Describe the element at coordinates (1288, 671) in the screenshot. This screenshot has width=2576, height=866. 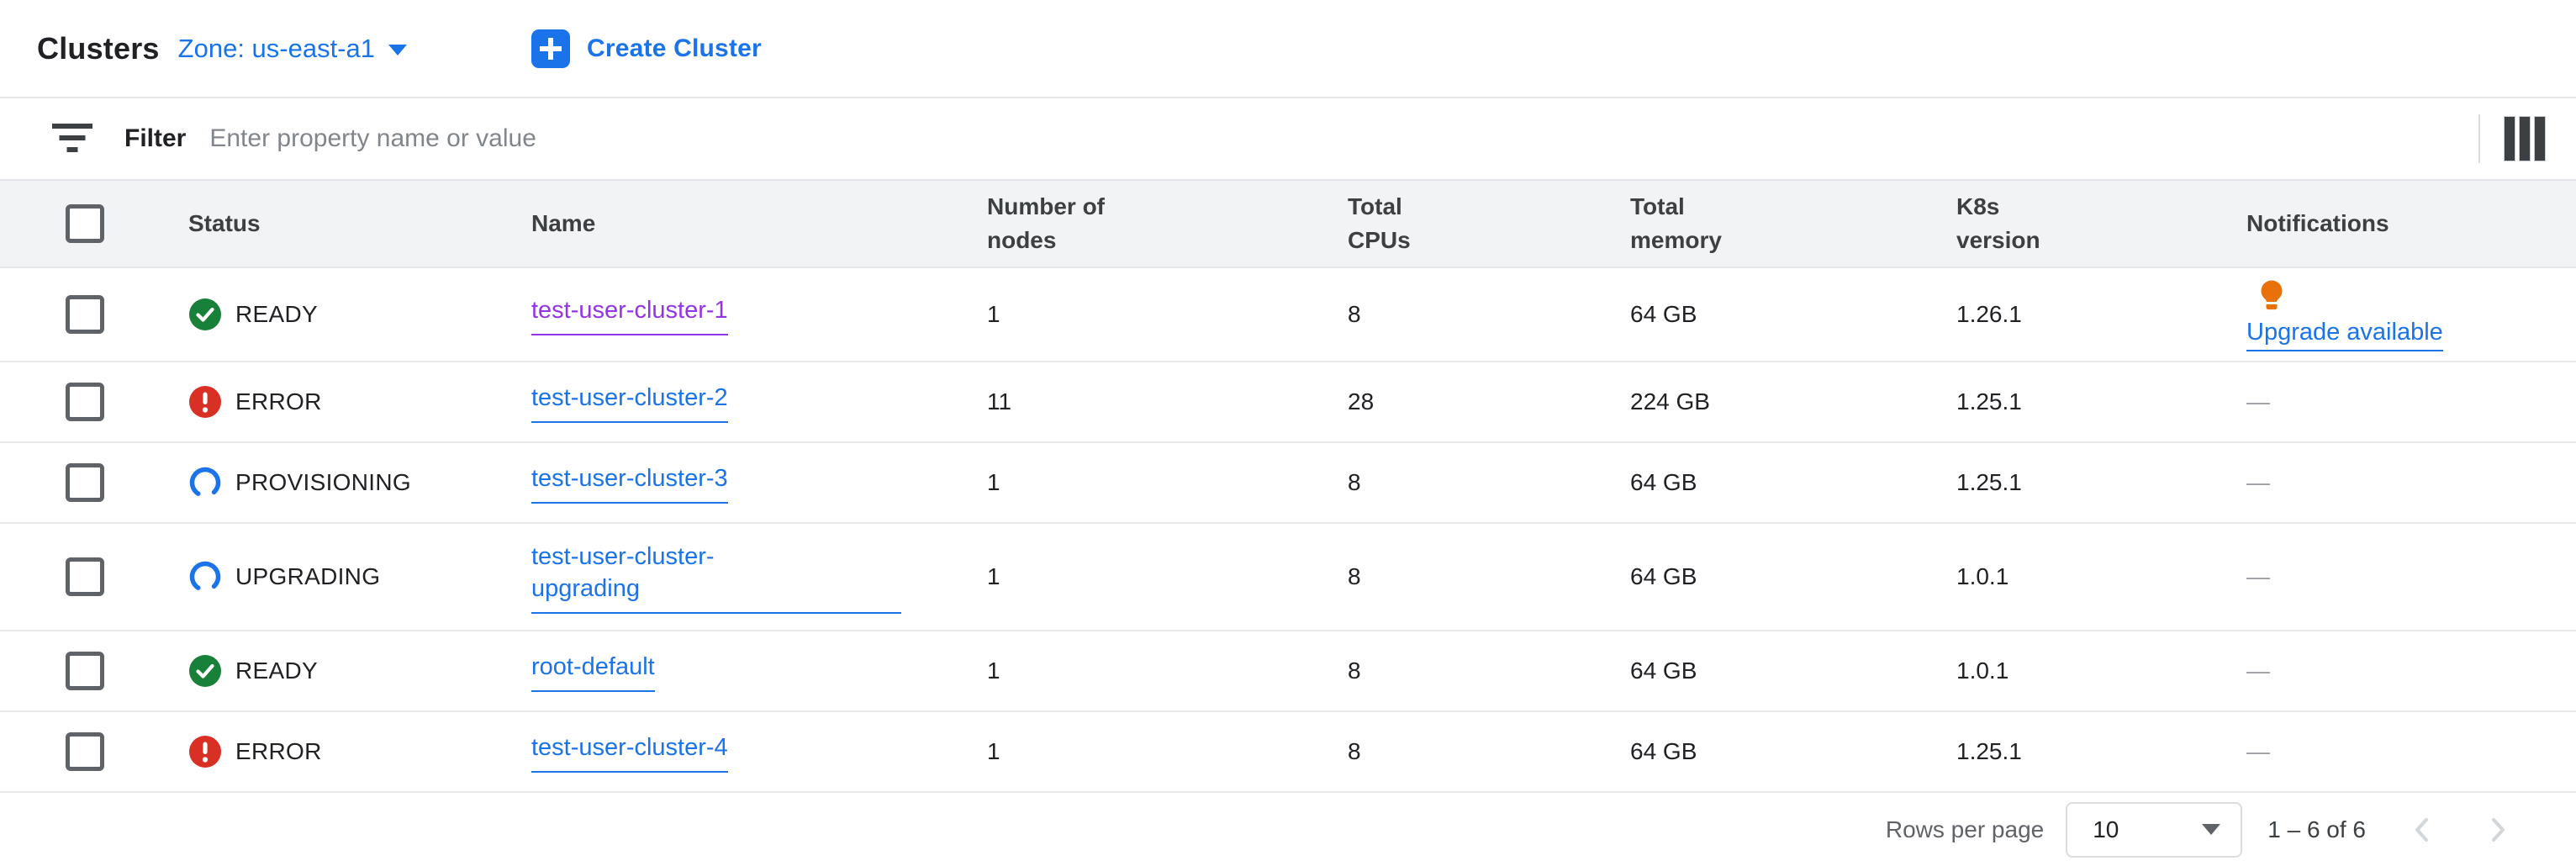
I see `table-row: READY root-default 1 8 64 GB 1.0.1 —` at that location.